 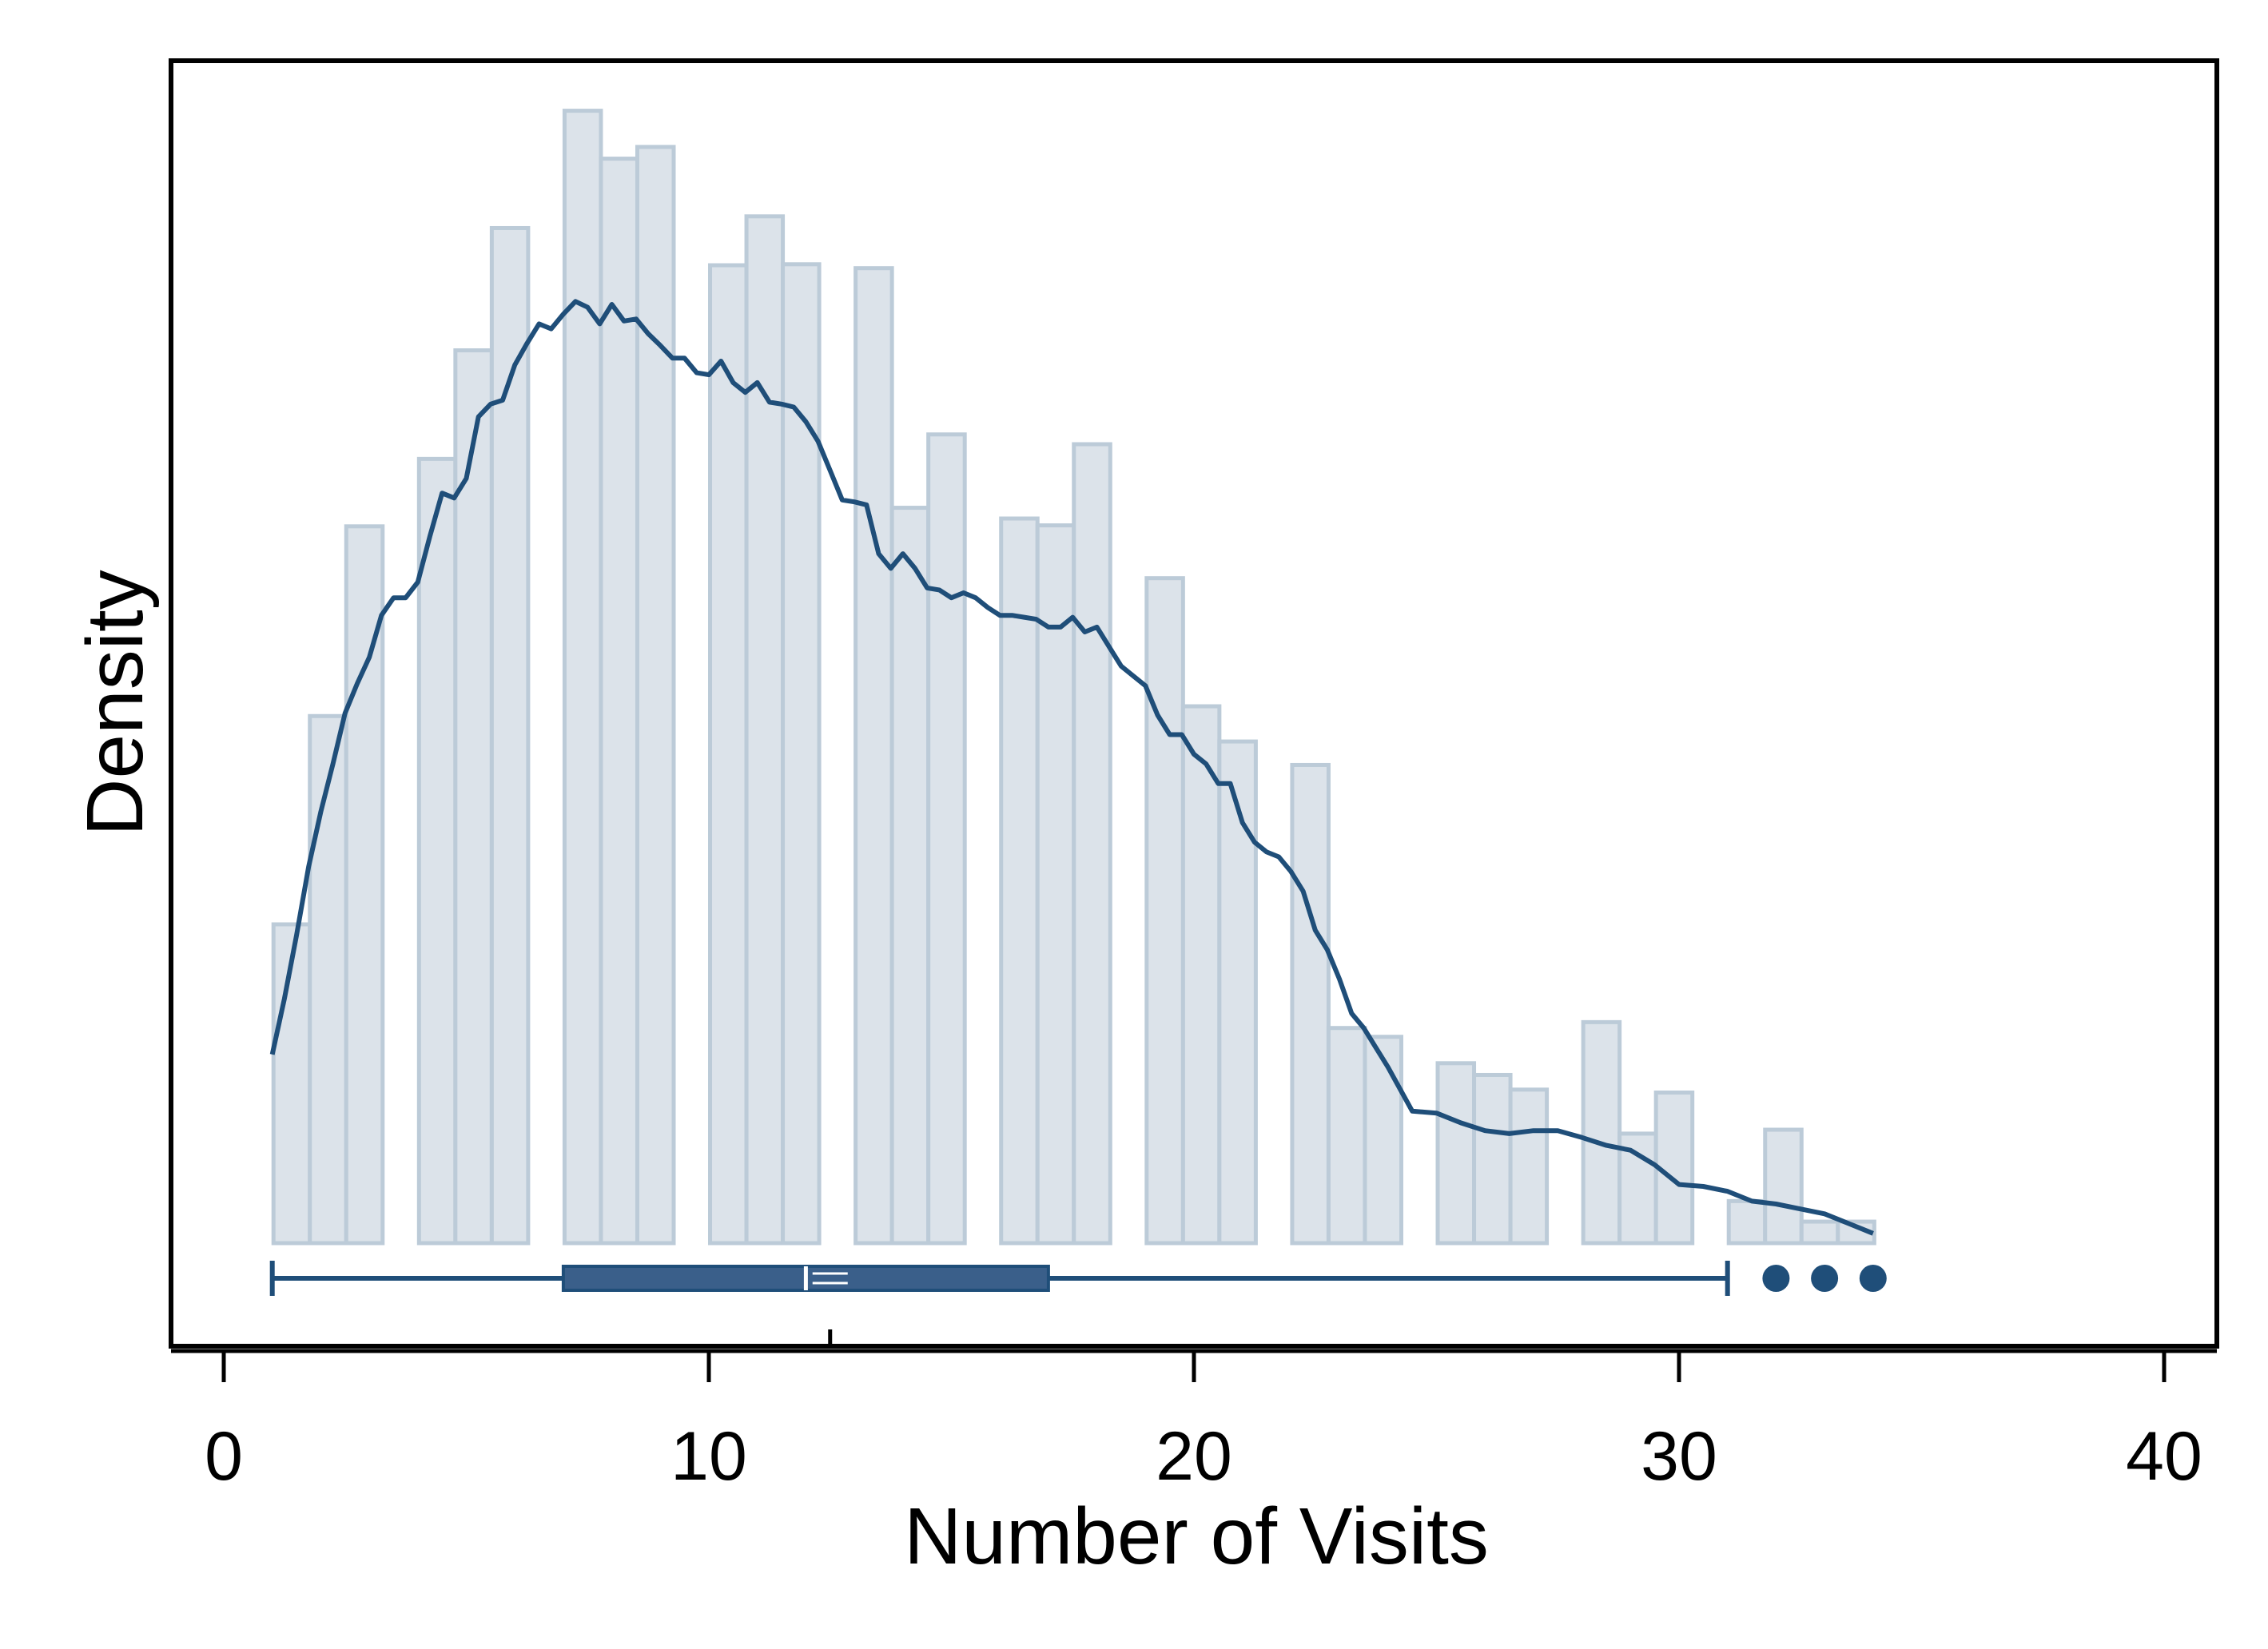 I want to click on x-tick-label: 30, so click(x=1679, y=1456).